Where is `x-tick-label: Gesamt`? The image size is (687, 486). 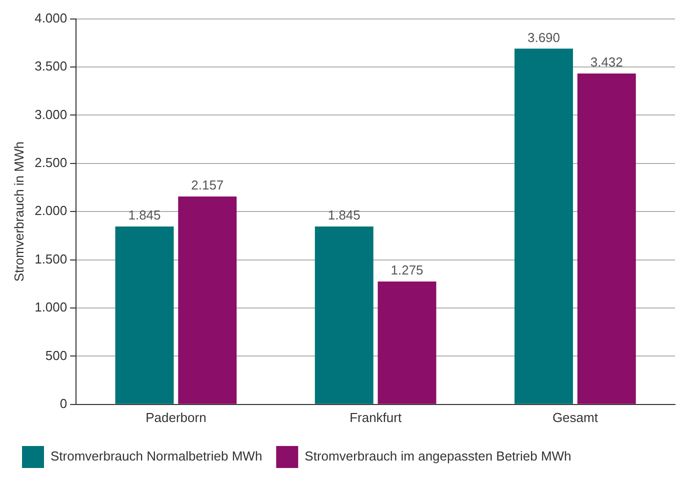 x-tick-label: Gesamt is located at coordinates (575, 417).